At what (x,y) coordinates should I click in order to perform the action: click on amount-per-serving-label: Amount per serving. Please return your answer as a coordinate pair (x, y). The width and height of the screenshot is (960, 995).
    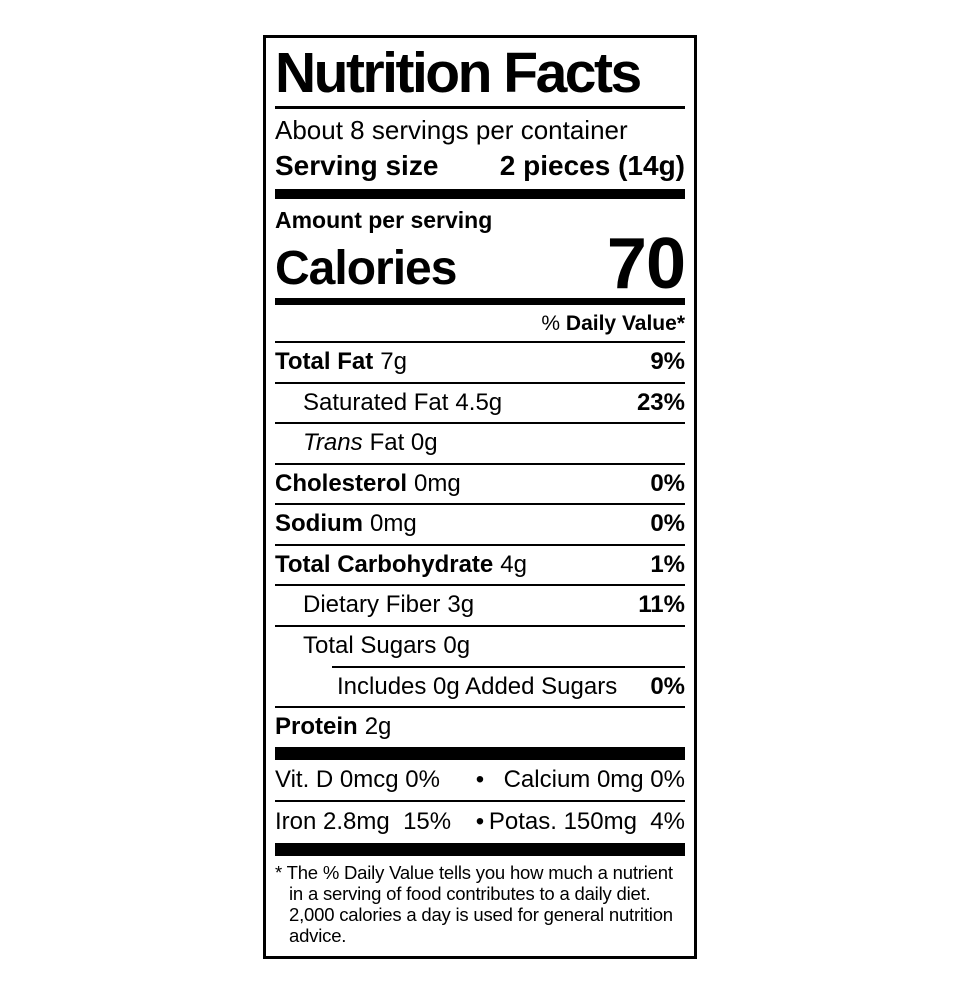
    Looking at the image, I should click on (384, 220).